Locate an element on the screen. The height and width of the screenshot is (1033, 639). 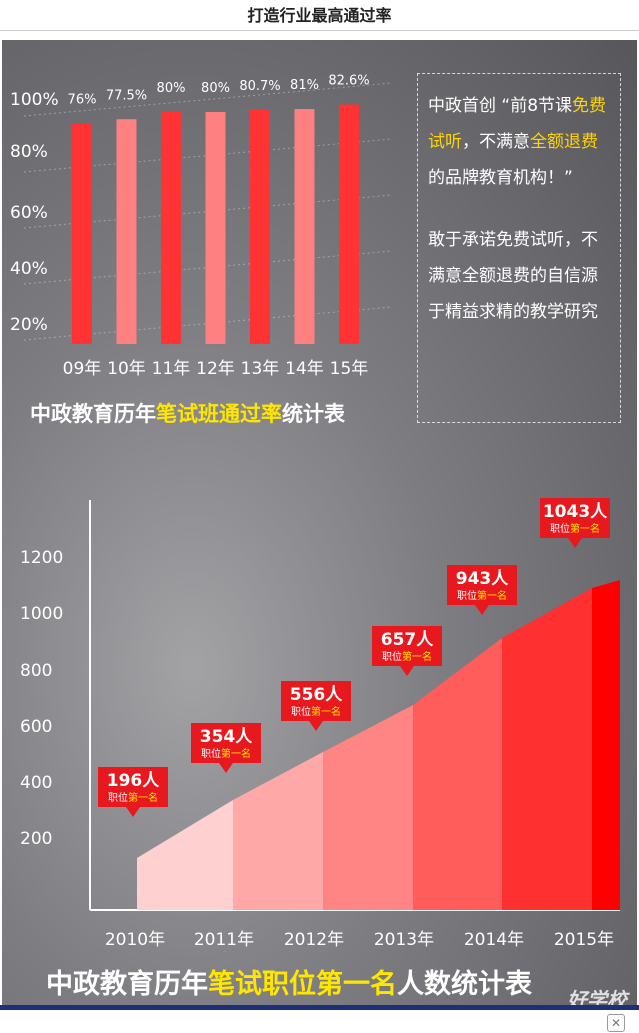
bar-value-label: 77.5% is located at coordinates (126, 95).